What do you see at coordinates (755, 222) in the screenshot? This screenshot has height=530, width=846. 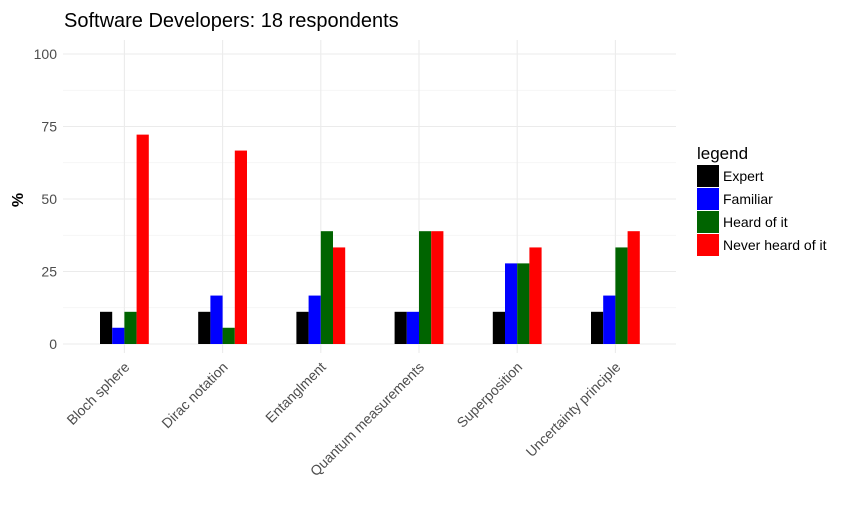 I see `legend-label: Heard of it` at bounding box center [755, 222].